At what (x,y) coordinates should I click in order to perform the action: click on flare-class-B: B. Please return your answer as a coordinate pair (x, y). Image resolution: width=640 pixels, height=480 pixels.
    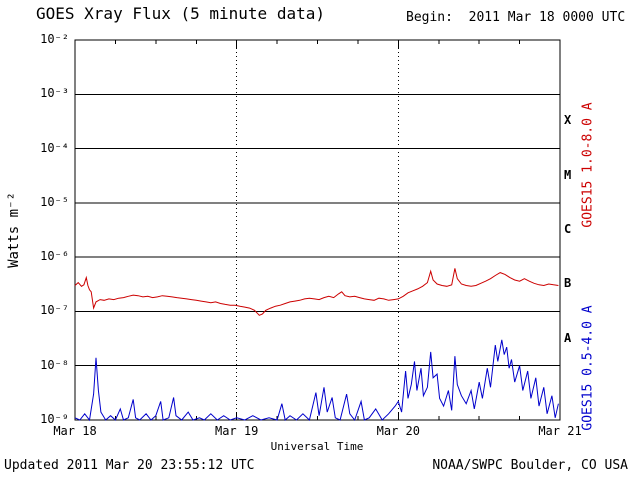
    Looking at the image, I should click on (568, 283).